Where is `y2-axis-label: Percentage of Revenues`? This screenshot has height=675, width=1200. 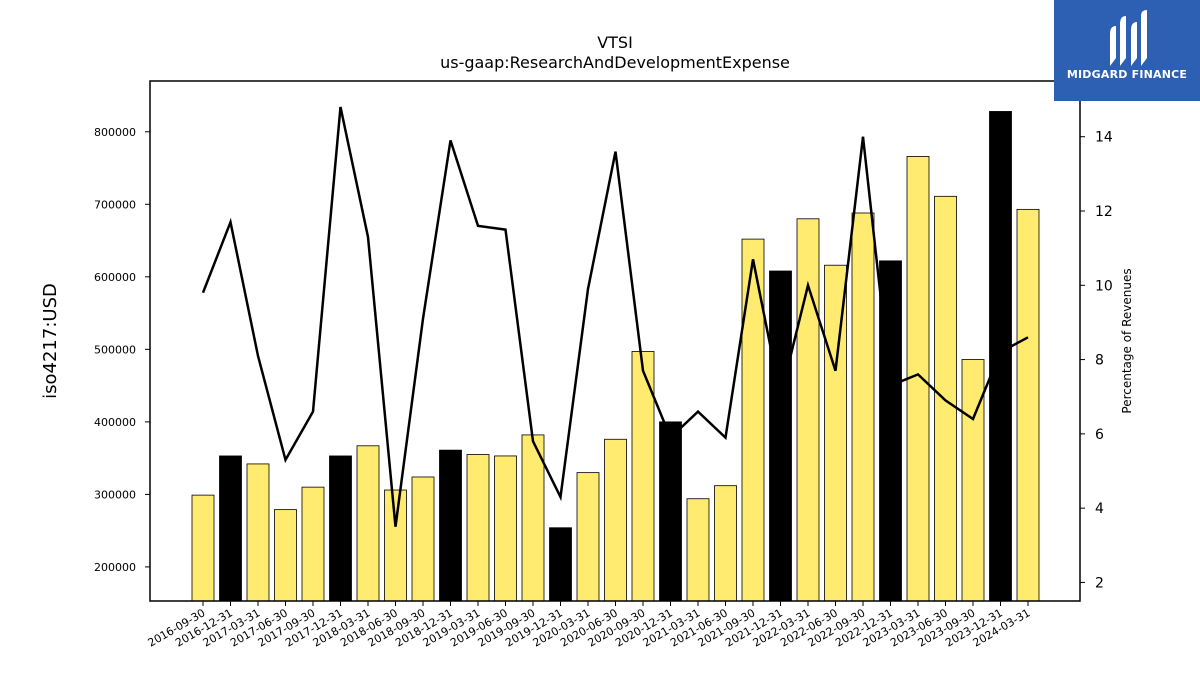 y2-axis-label: Percentage of Revenues is located at coordinates (1127, 340).